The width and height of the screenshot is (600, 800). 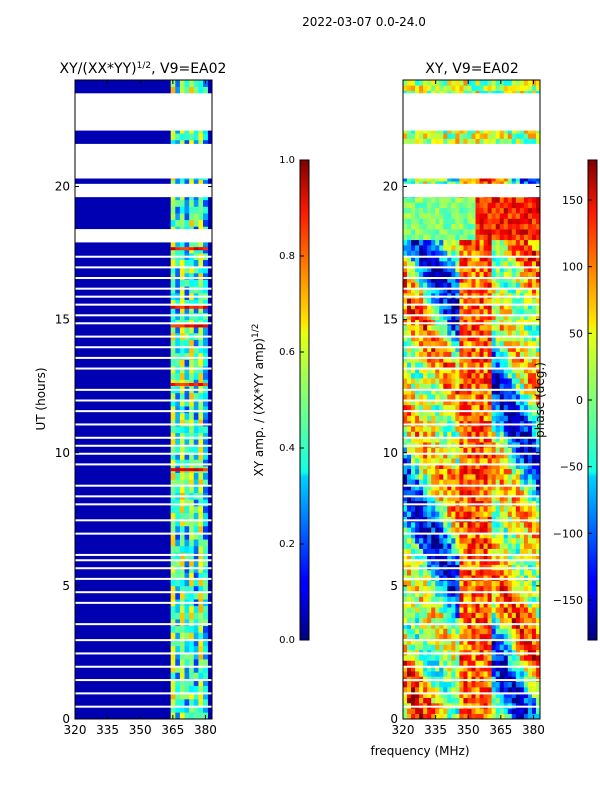 What do you see at coordinates (291, 400) in the screenshot?
I see `amplitude-colorbar-ticks: 0.00.20.40.60.81.0` at bounding box center [291, 400].